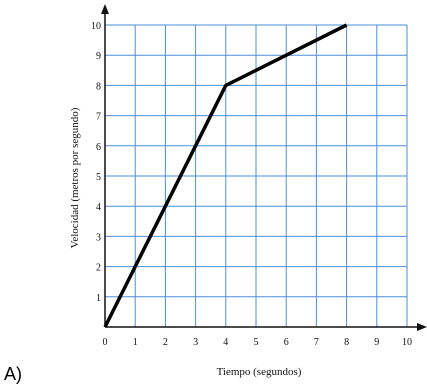 This screenshot has width=427, height=384. I want to click on answer-option-label: A), so click(13, 374).